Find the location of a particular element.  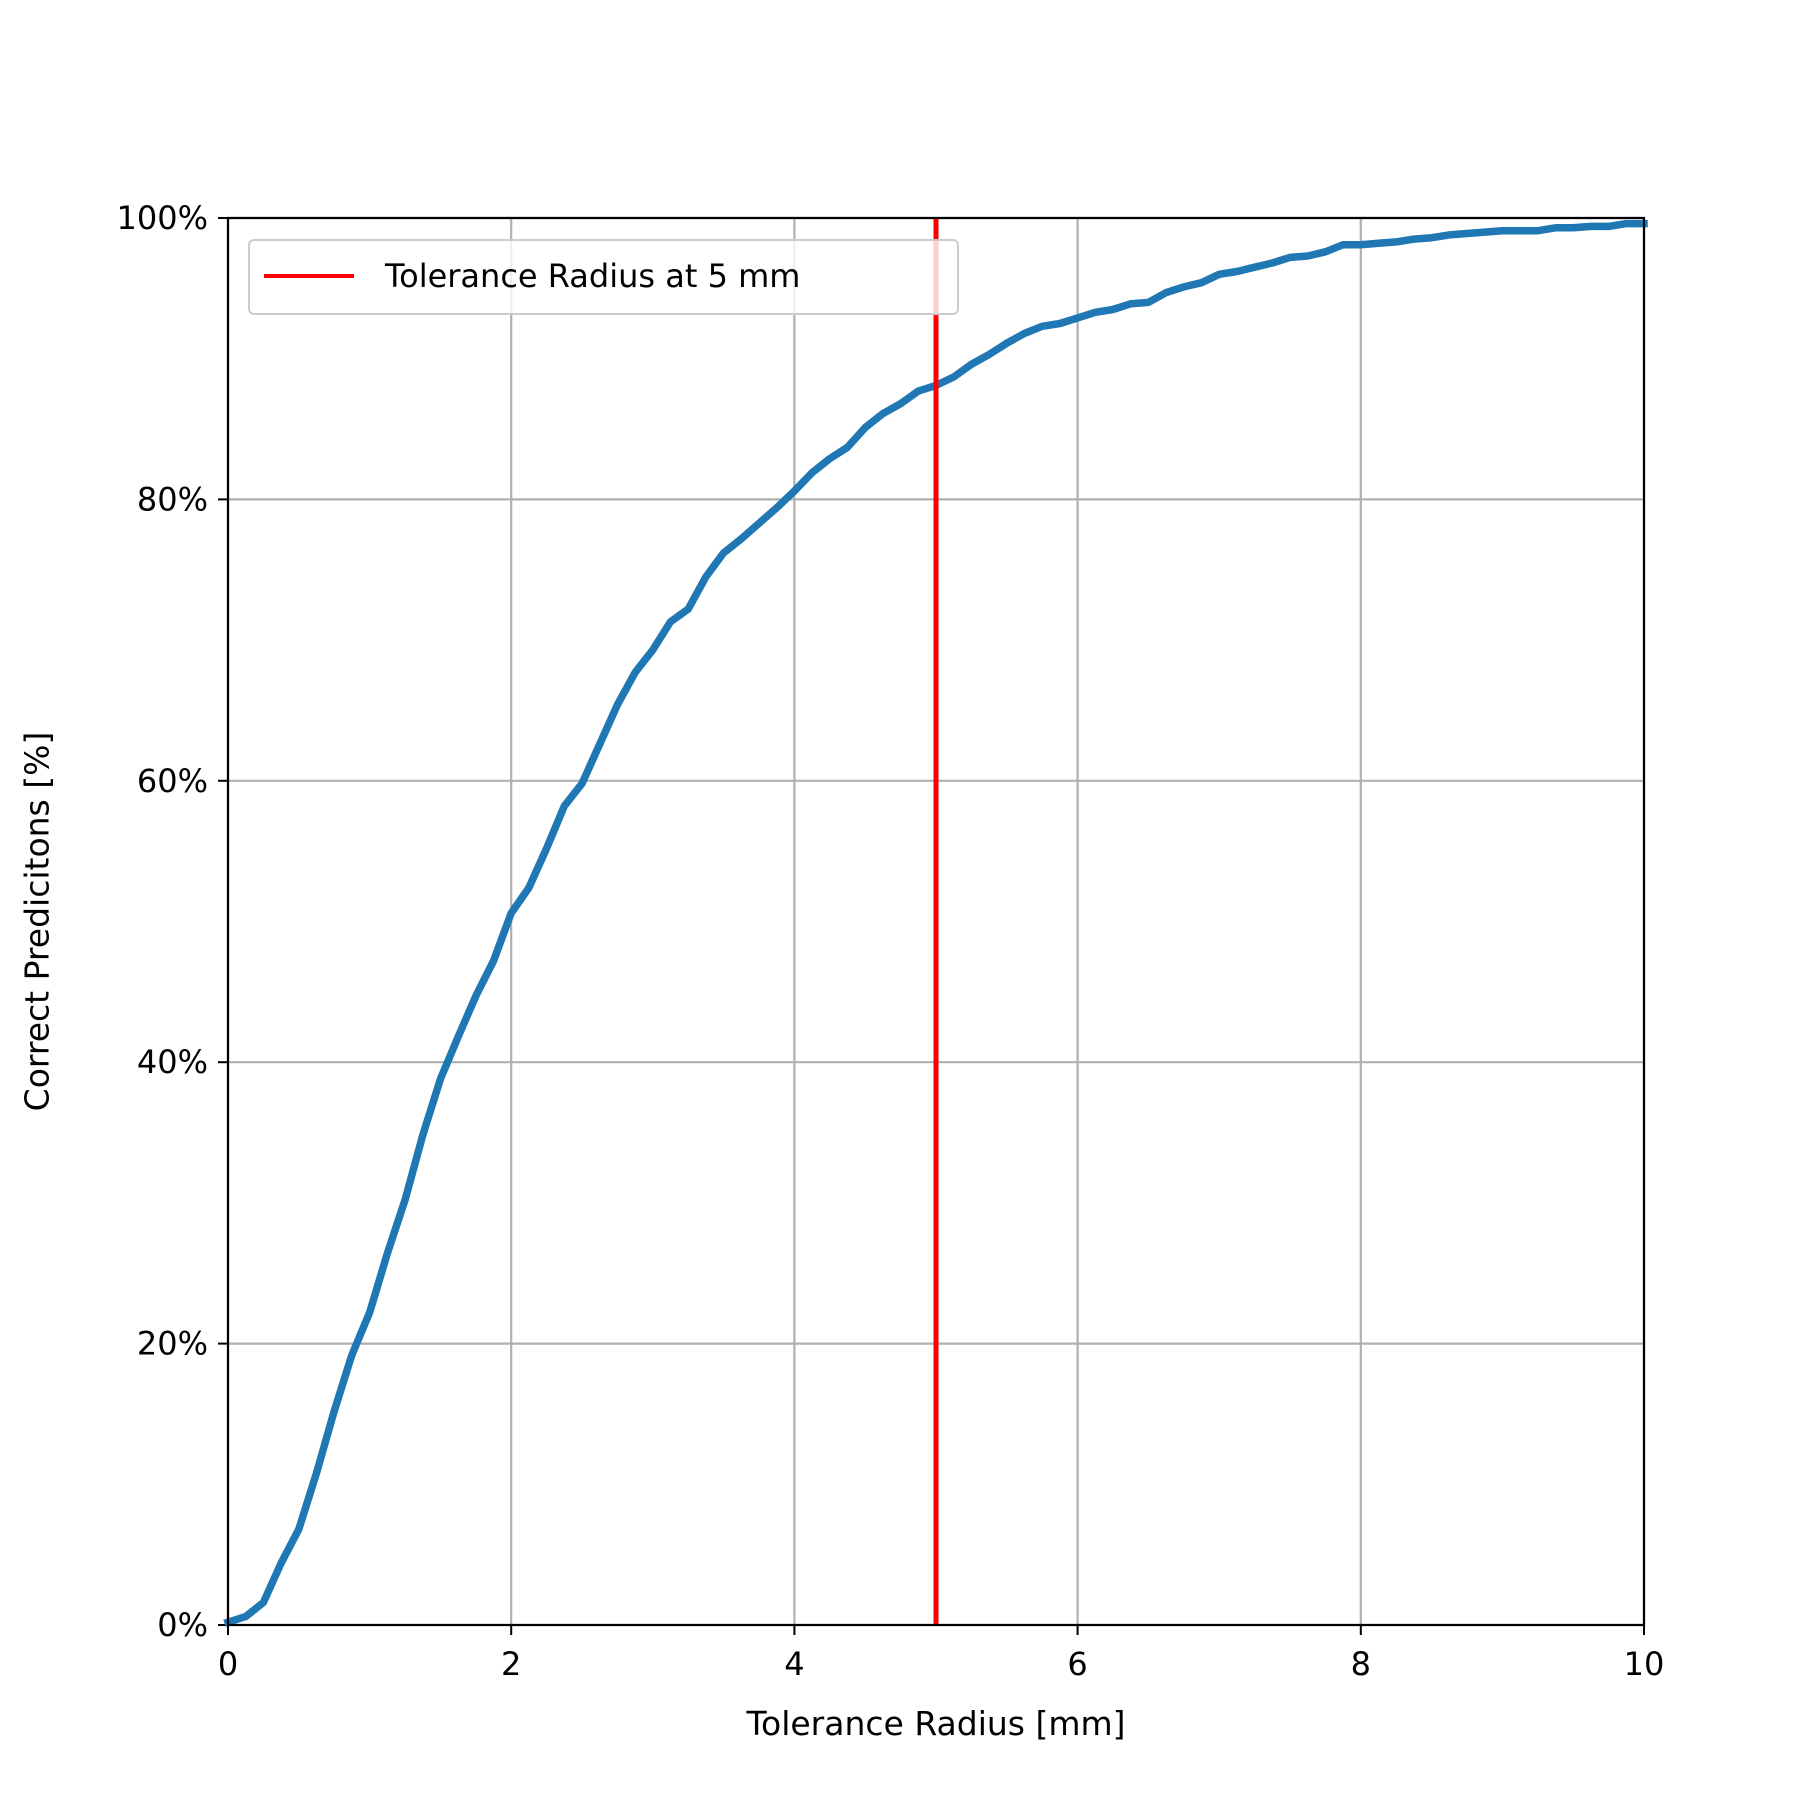

x-axis-label: Tolerance Radius [mm] is located at coordinates (935, 1723).